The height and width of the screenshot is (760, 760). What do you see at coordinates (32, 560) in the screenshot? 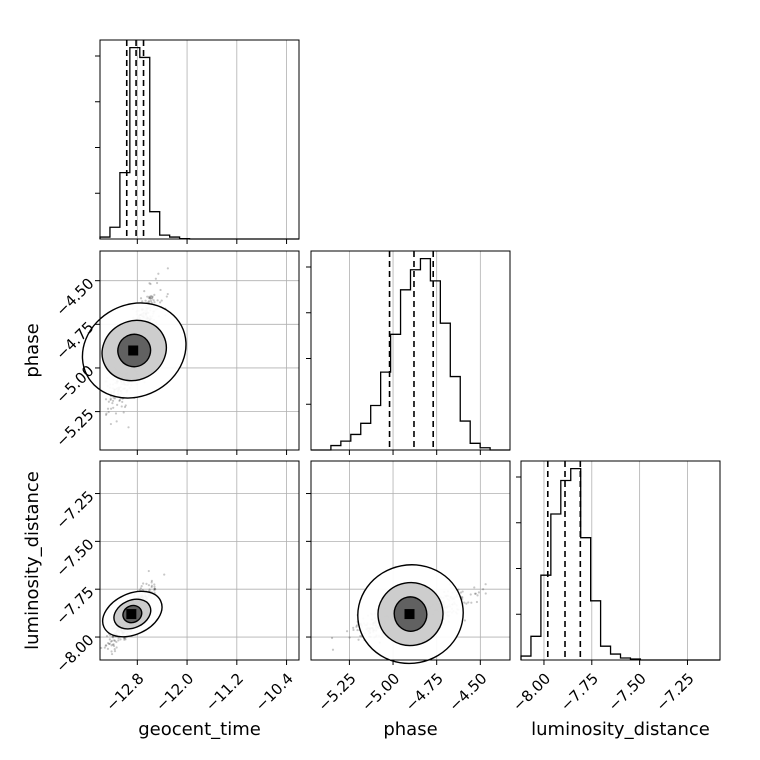
I see `y-axis-label-luminosity_distance: luminosity_distance` at bounding box center [32, 560].